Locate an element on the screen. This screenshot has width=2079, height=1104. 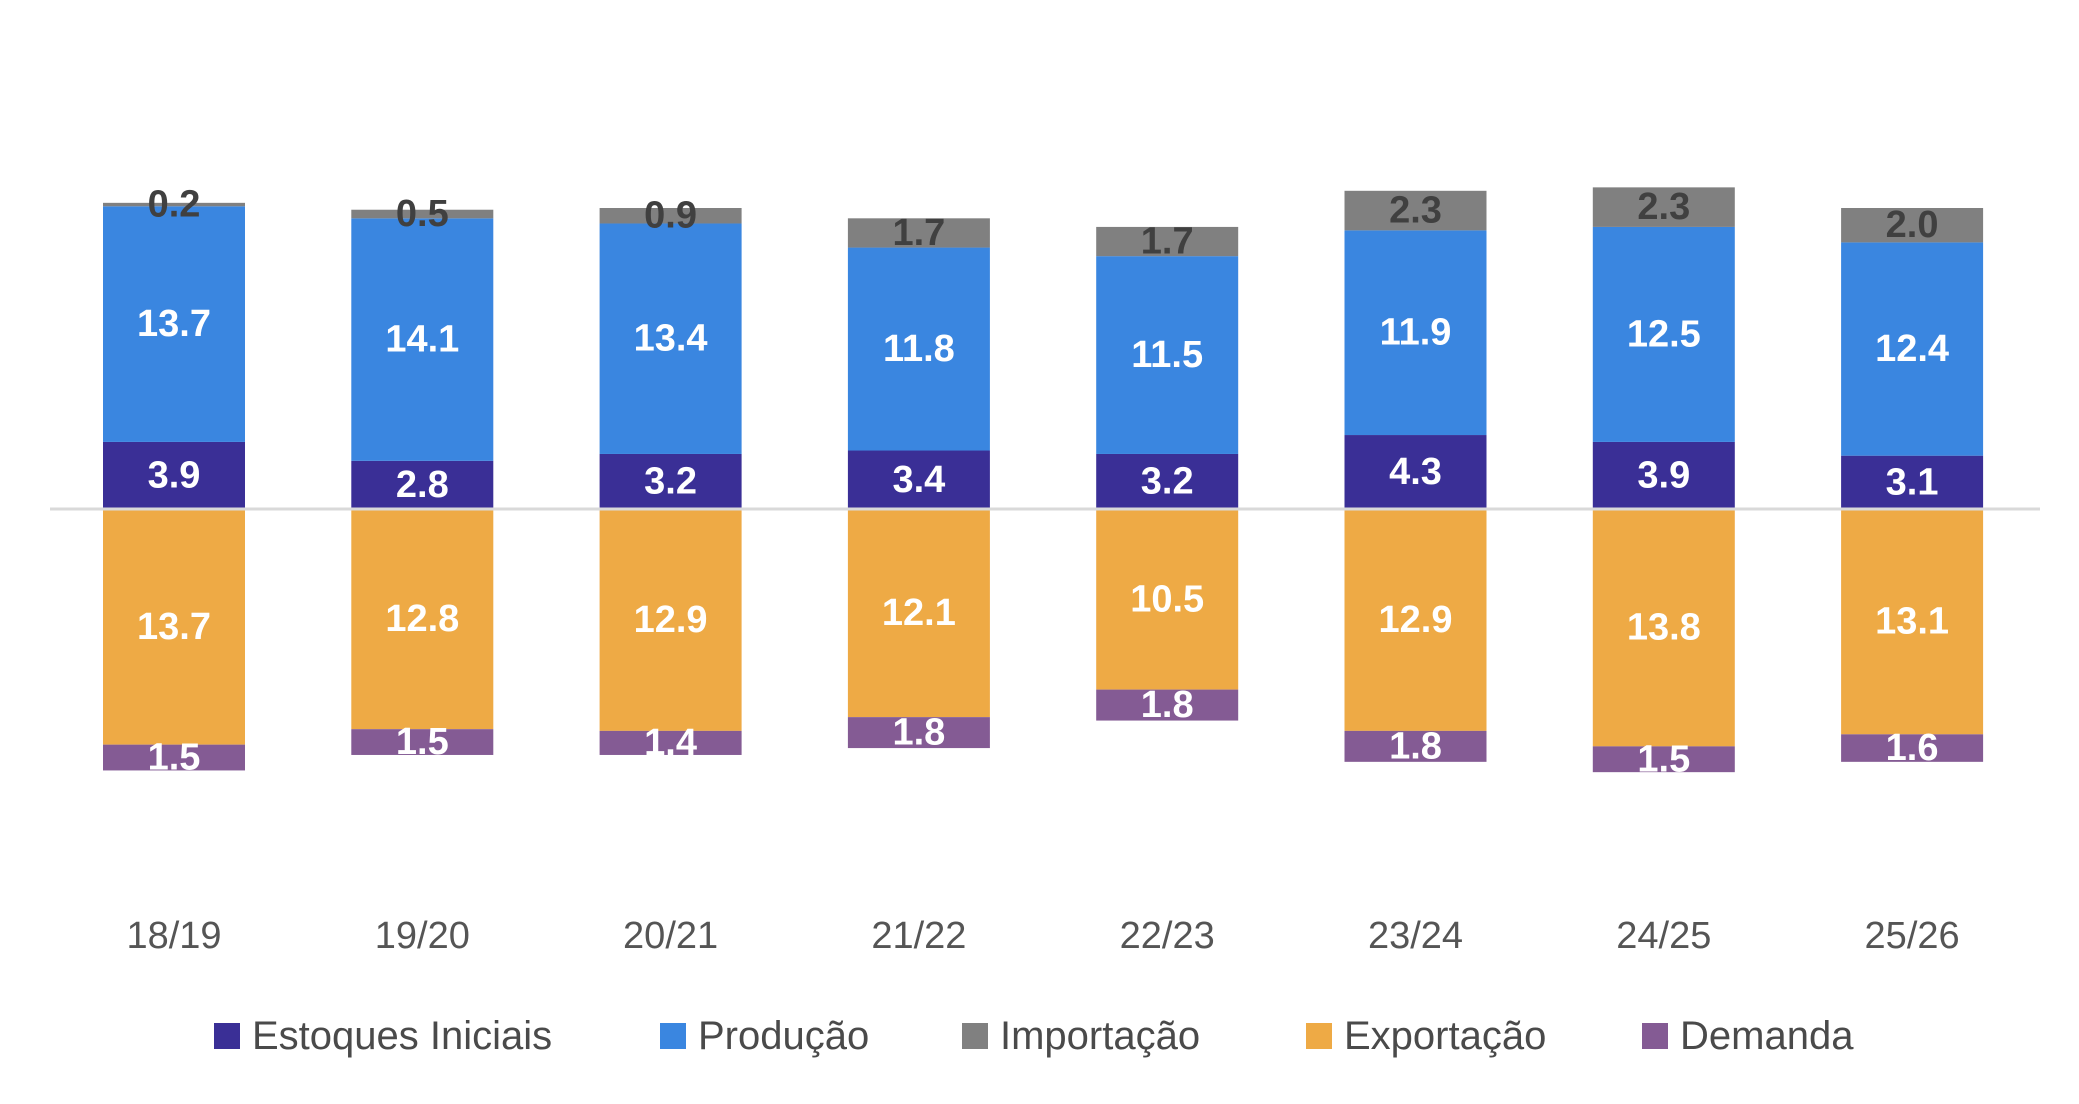
x-tick-25-26: 25/26 is located at coordinates (1912, 936).